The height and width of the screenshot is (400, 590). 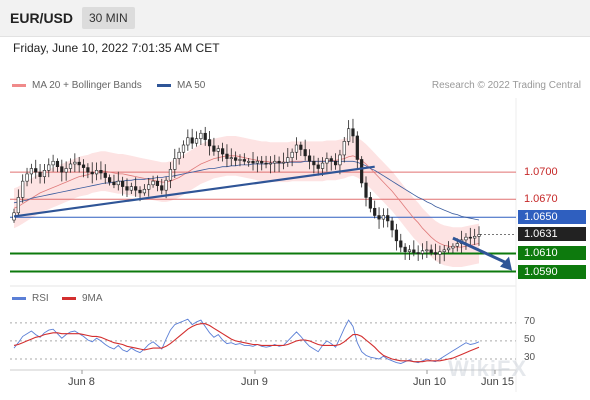 I want to click on ma50-line, so click(x=246, y=190).